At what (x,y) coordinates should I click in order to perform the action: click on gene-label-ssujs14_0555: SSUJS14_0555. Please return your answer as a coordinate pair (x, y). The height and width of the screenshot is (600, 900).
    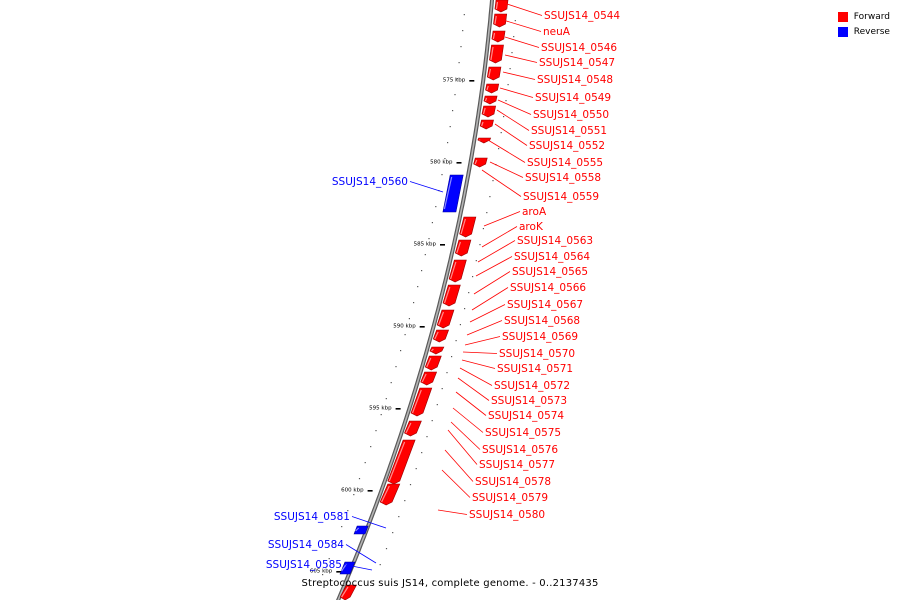
    Looking at the image, I should click on (565, 163).